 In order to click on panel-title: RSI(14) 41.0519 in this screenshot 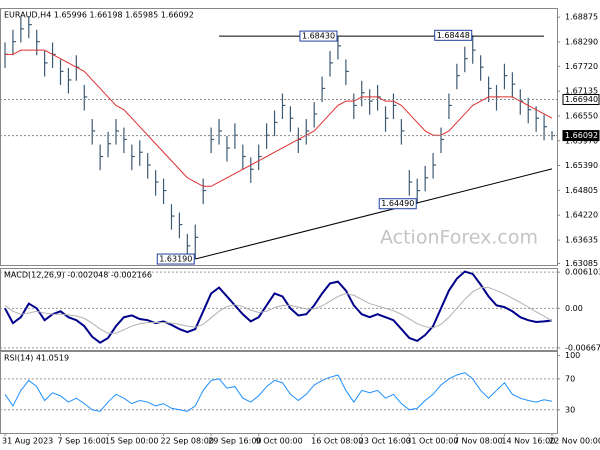, I will do `click(36, 358)`.